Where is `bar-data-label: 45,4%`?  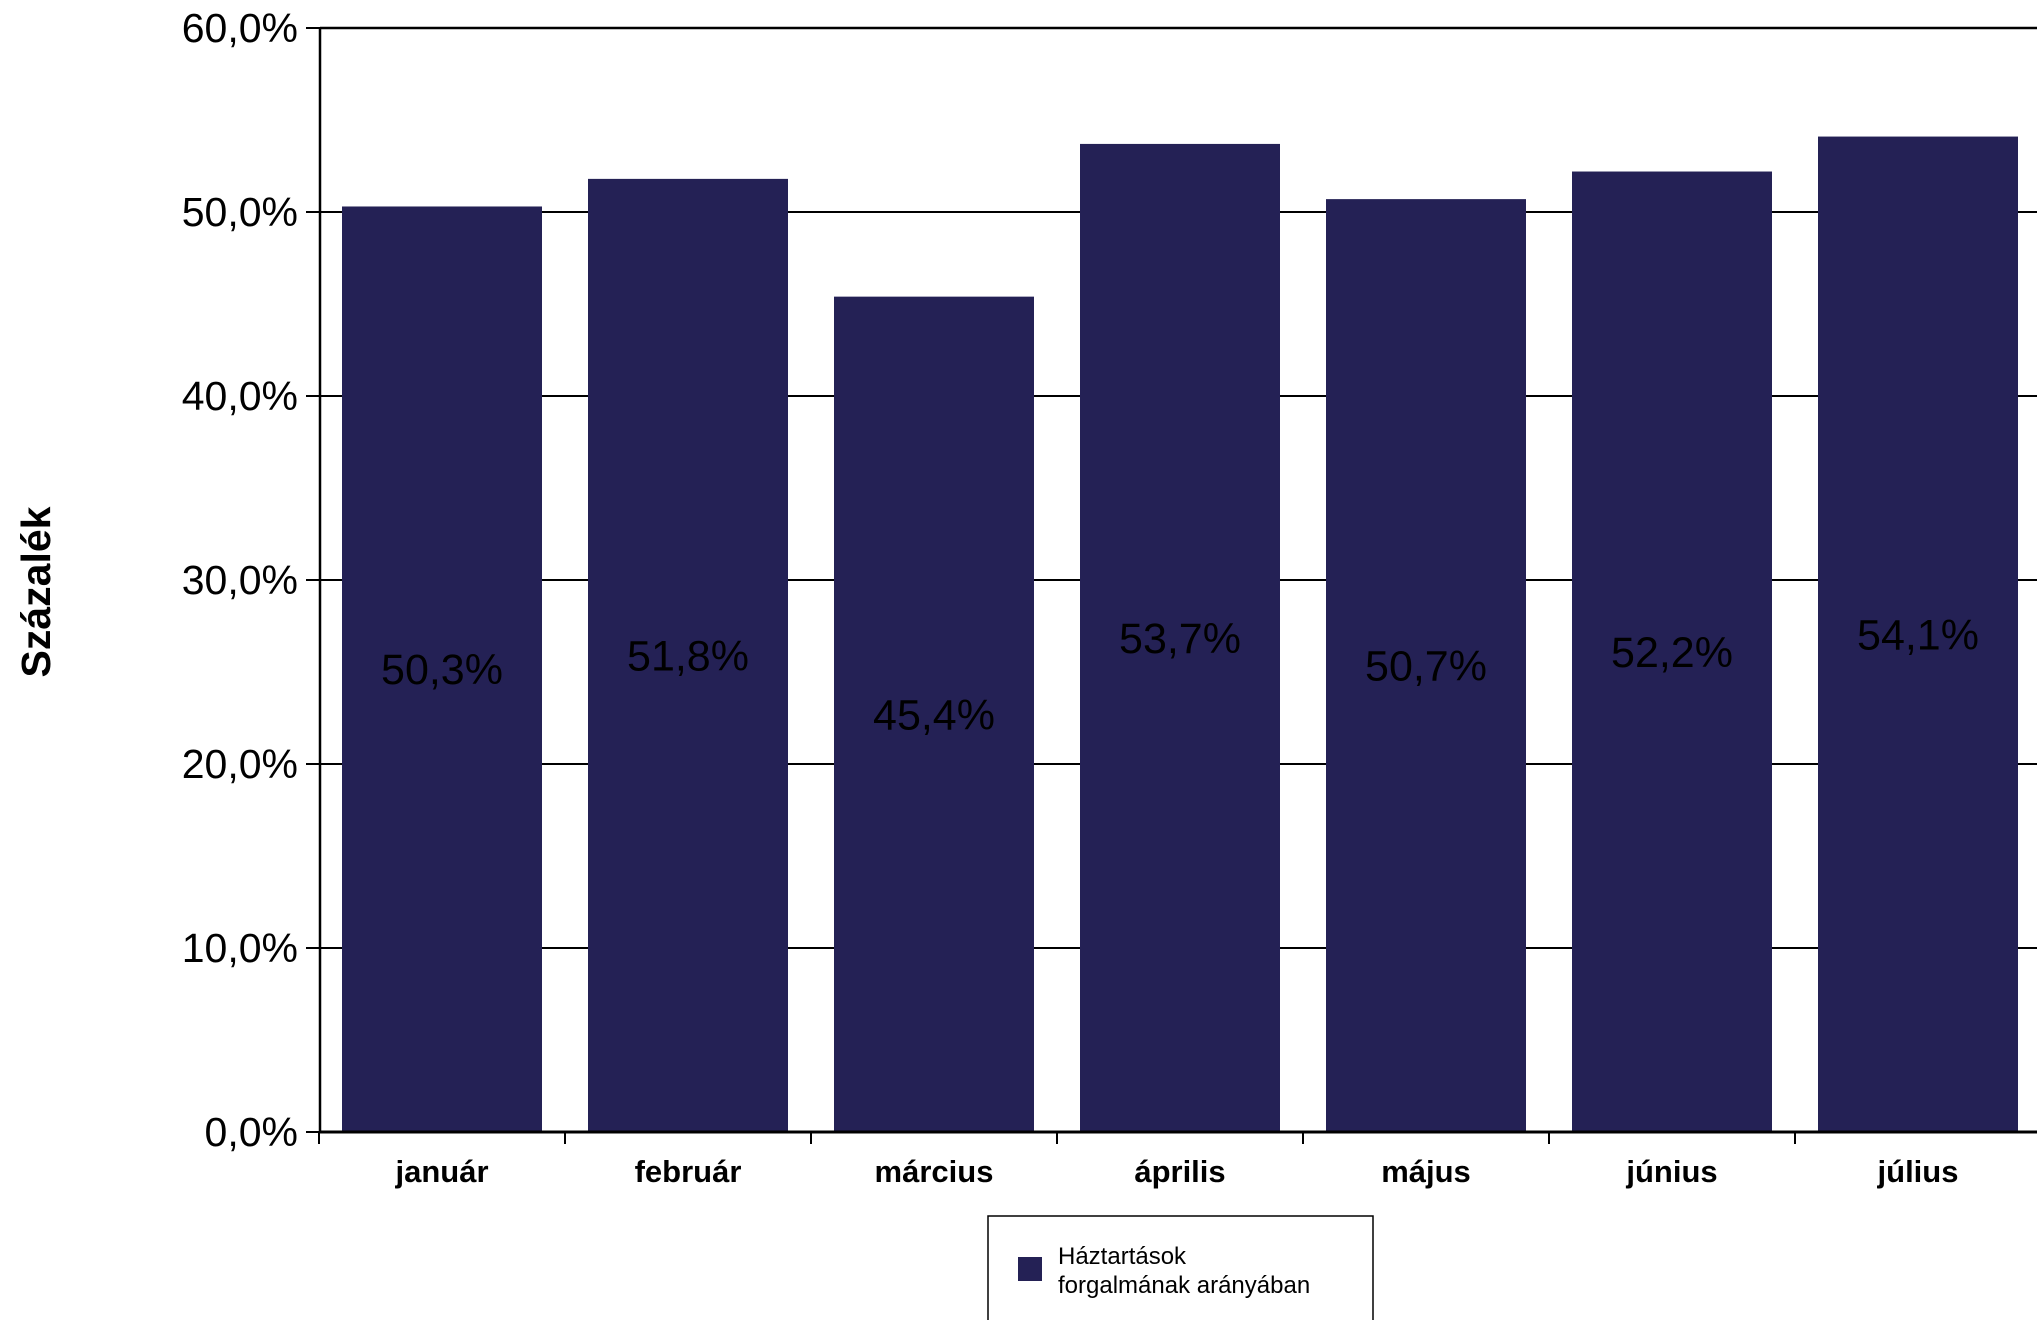
bar-data-label: 45,4% is located at coordinates (934, 715).